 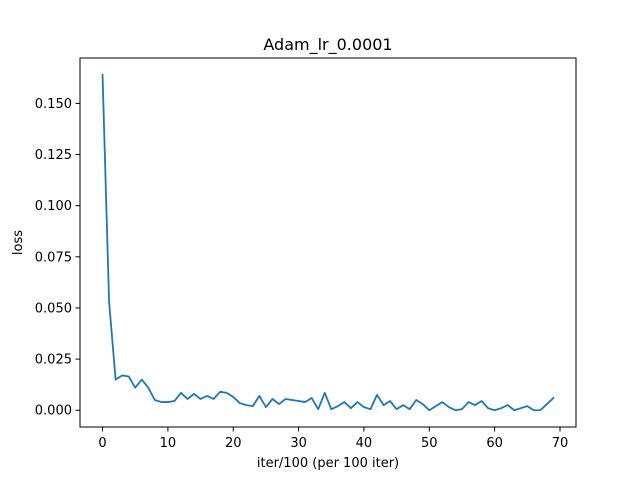 I want to click on y-tick-label: 0.125, so click(x=53, y=155).